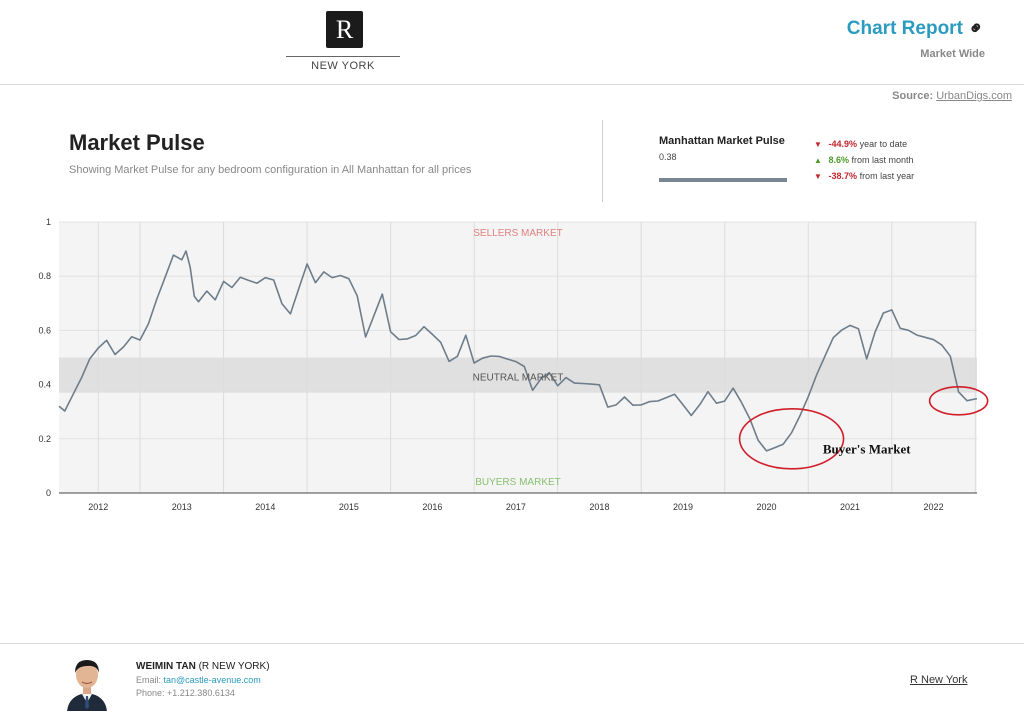 Image resolution: width=1024 pixels, height=721 pixels. Describe the element at coordinates (44, 276) in the screenshot. I see `y-tick-label: 0.8` at that location.